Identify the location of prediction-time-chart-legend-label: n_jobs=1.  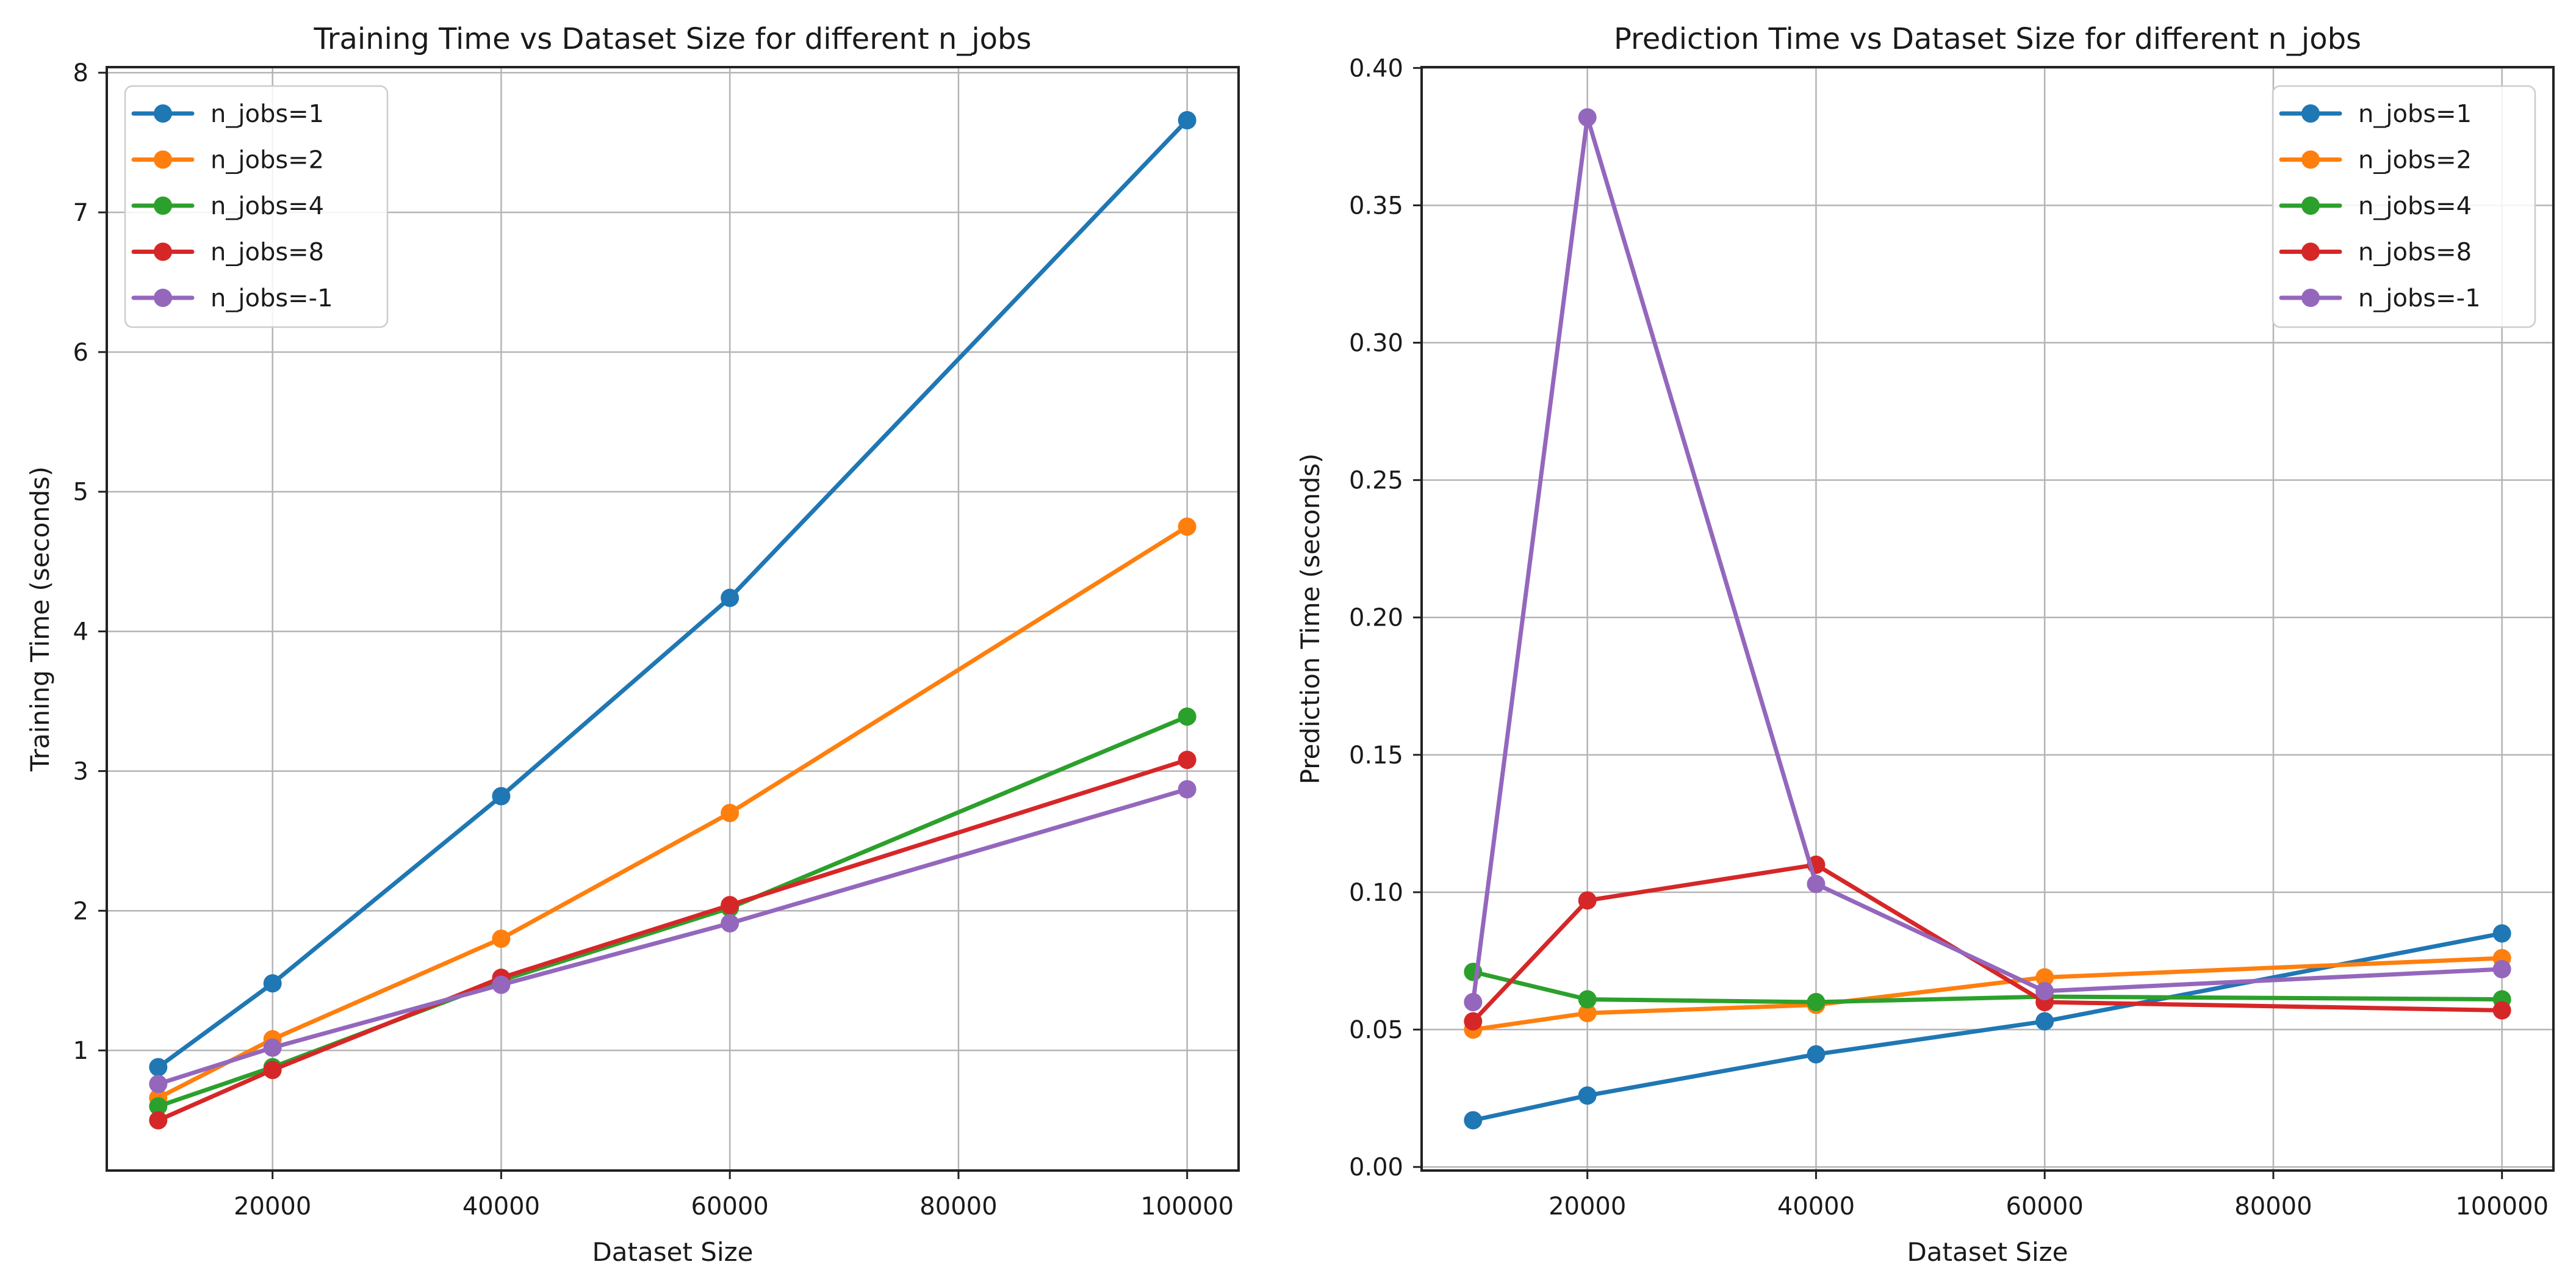
(2415, 114).